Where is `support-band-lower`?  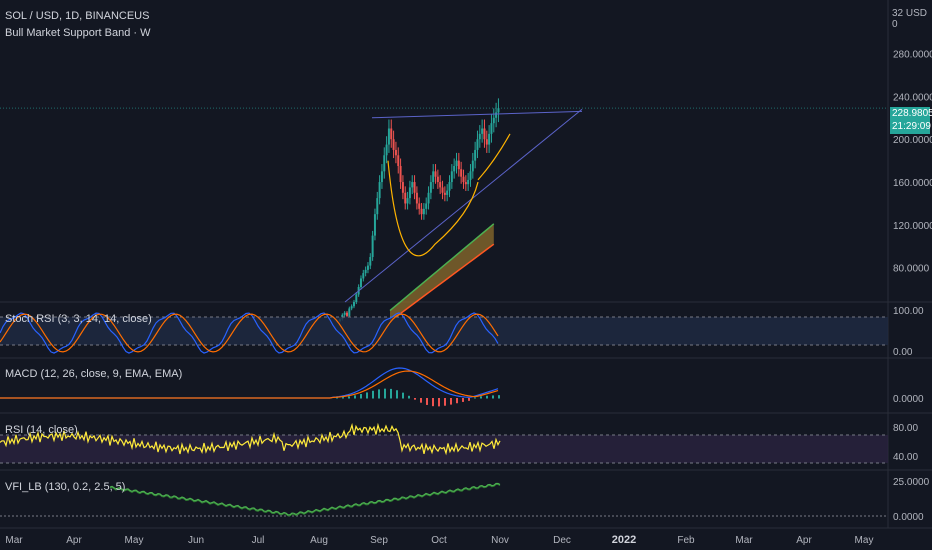
support-band-lower is located at coordinates (442, 282).